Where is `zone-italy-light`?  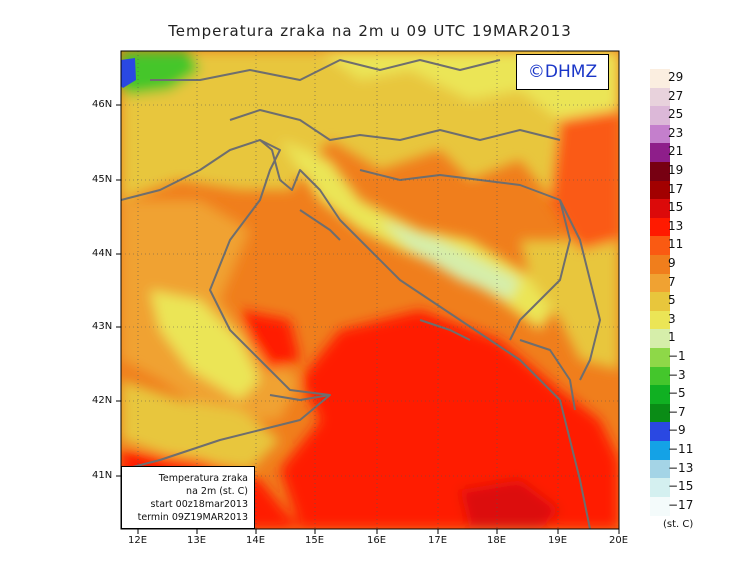 zone-italy-light is located at coordinates (205, 345).